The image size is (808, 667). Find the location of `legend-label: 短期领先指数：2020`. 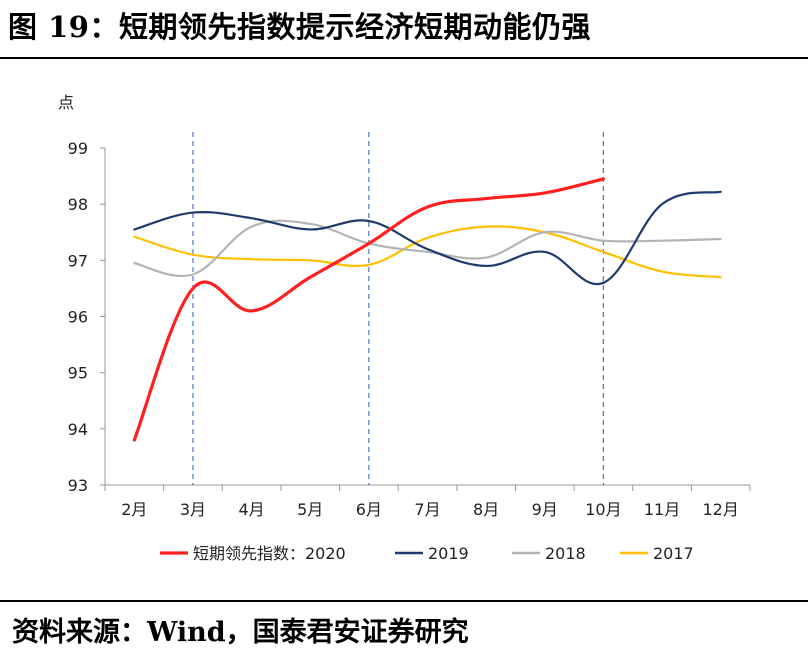

legend-label: 短期领先指数：2020 is located at coordinates (269, 553).